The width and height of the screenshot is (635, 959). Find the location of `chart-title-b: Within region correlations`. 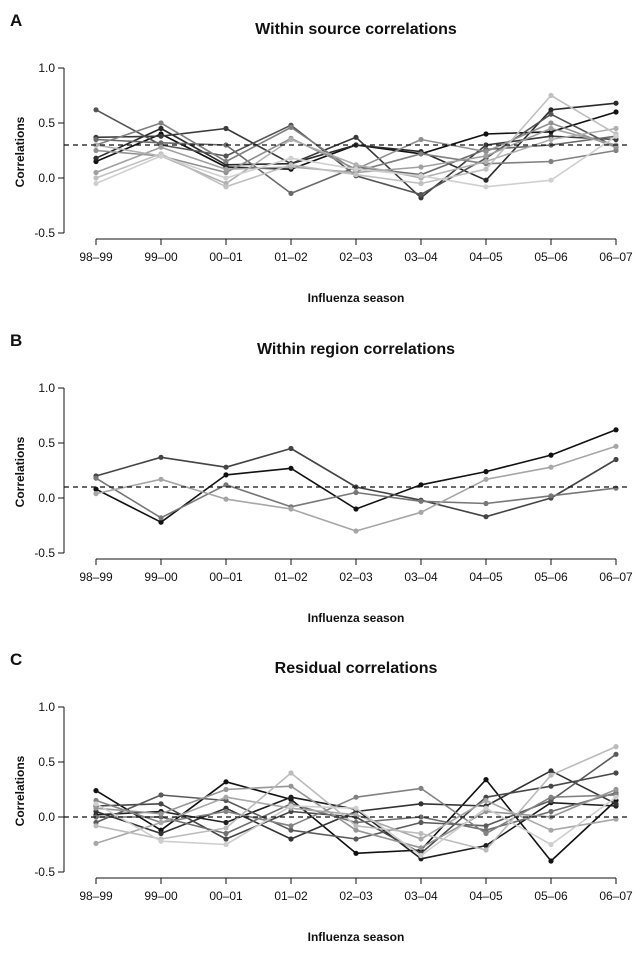

chart-title-b: Within region correlations is located at coordinates (356, 349).